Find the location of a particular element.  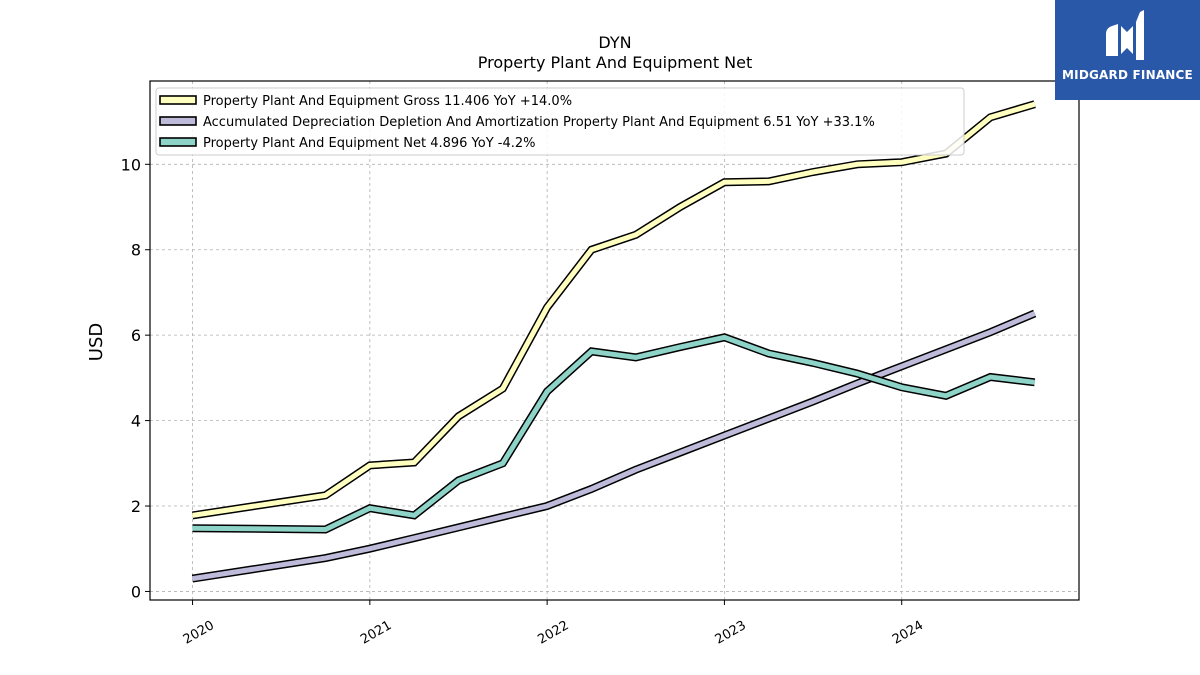

y-tick-label: 10 is located at coordinates (131, 164).